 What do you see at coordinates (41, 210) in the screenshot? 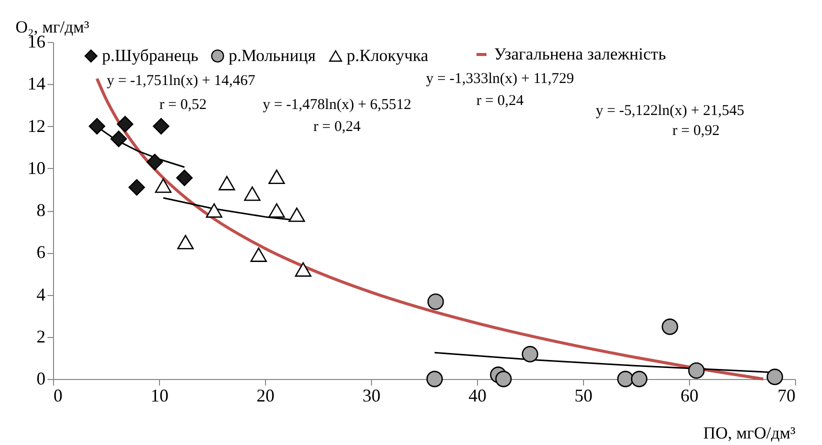
I see `y-tick-label: 8` at bounding box center [41, 210].